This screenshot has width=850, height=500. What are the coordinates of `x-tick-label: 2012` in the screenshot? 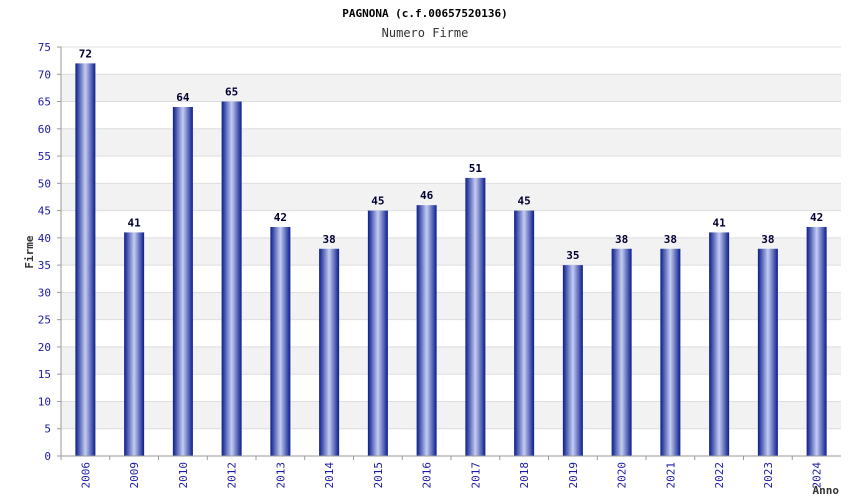 It's located at (232, 475).